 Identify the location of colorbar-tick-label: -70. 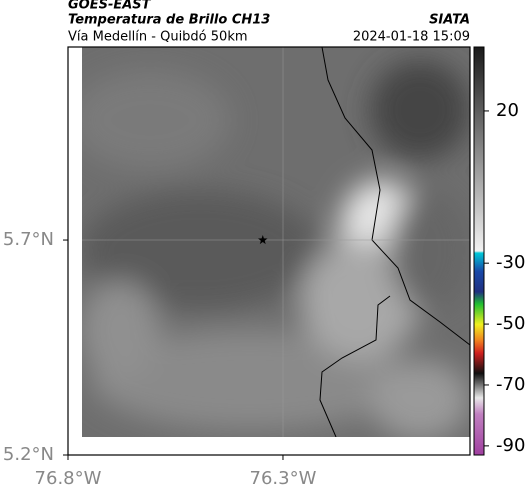
(510, 384).